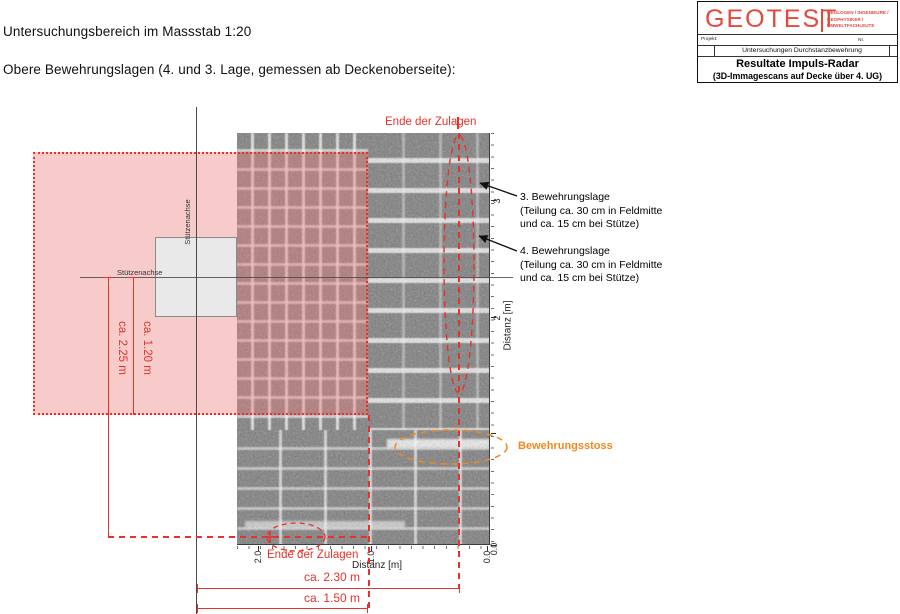 The width and height of the screenshot is (900, 614). What do you see at coordinates (197, 608) in the screenshot?
I see `dim-tick-1.50m-left` at bounding box center [197, 608].